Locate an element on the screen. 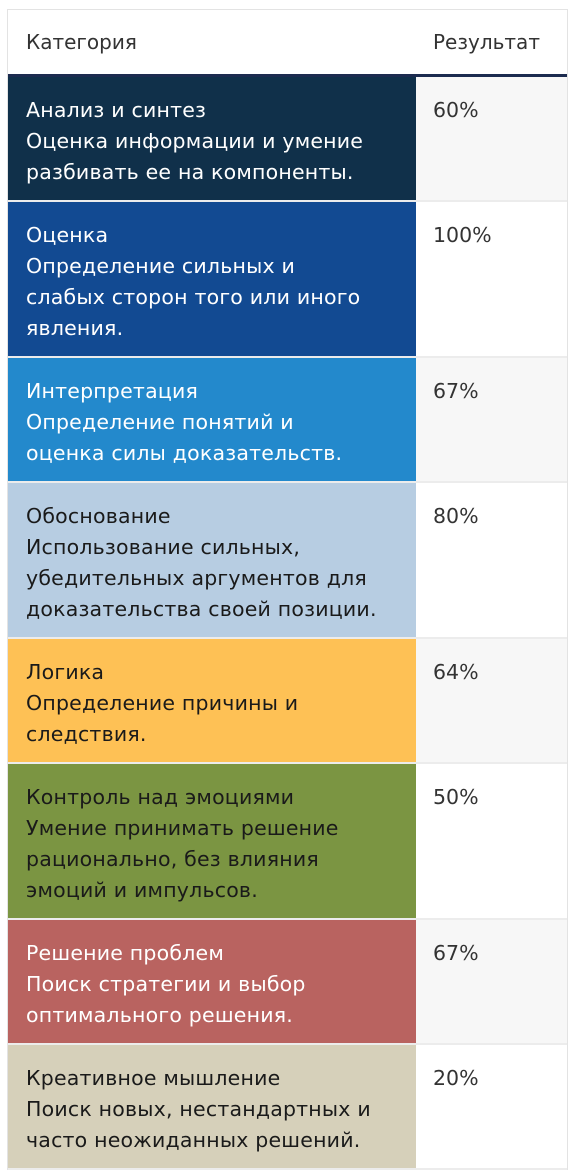 This screenshot has height=1171, width=568. table-row: Логика Определение причины и следствия. 64% is located at coordinates (287, 701).